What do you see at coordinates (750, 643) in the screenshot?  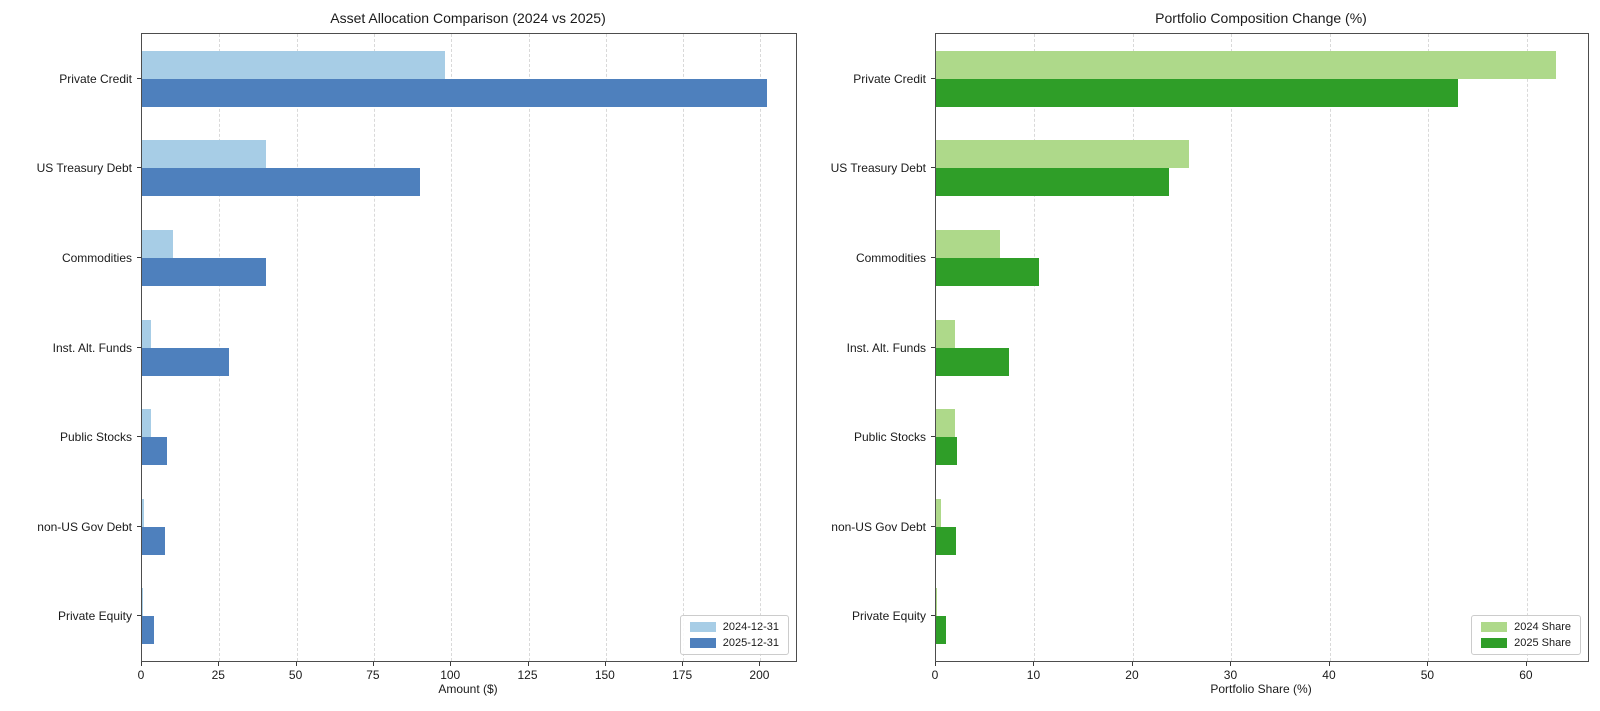 I see `legend-label: 2025-12-31` at bounding box center [750, 643].